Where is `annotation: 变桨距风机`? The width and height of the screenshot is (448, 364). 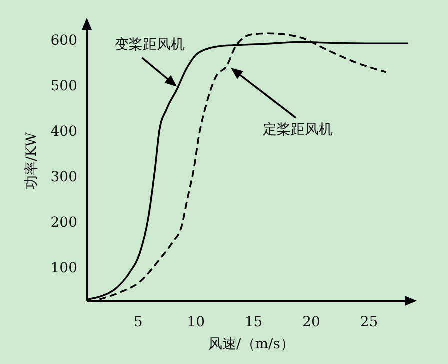 annotation: 变桨距风机 is located at coordinates (150, 44).